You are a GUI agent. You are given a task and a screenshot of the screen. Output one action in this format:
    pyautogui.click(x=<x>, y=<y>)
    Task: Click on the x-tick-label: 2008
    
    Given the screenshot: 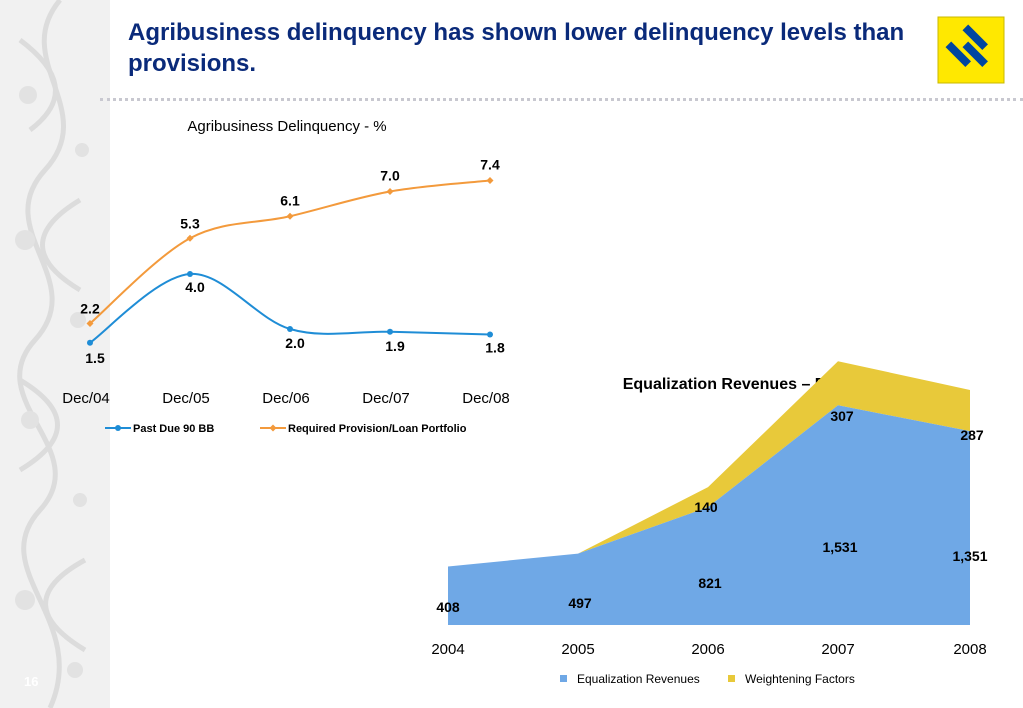 What is the action you would take?
    pyautogui.click(x=969, y=649)
    